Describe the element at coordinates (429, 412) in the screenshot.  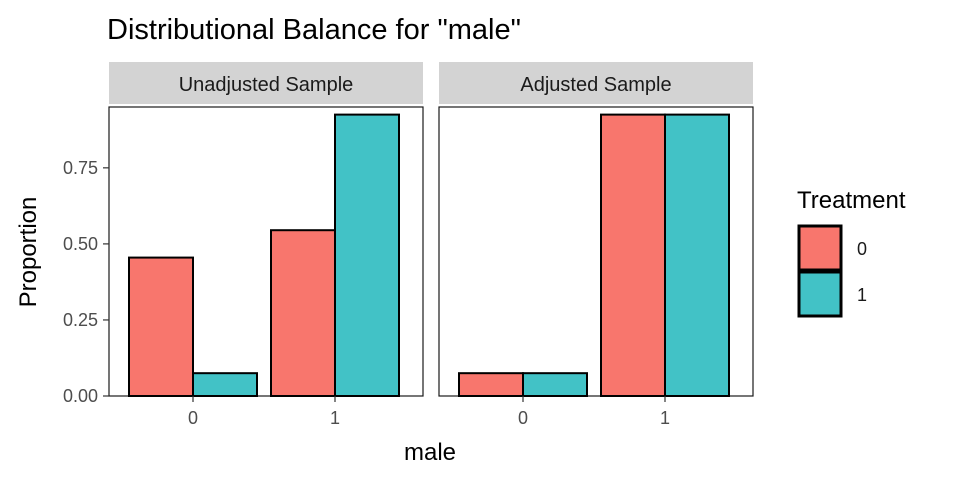
I see `x-axis: 0 1 0 1` at that location.